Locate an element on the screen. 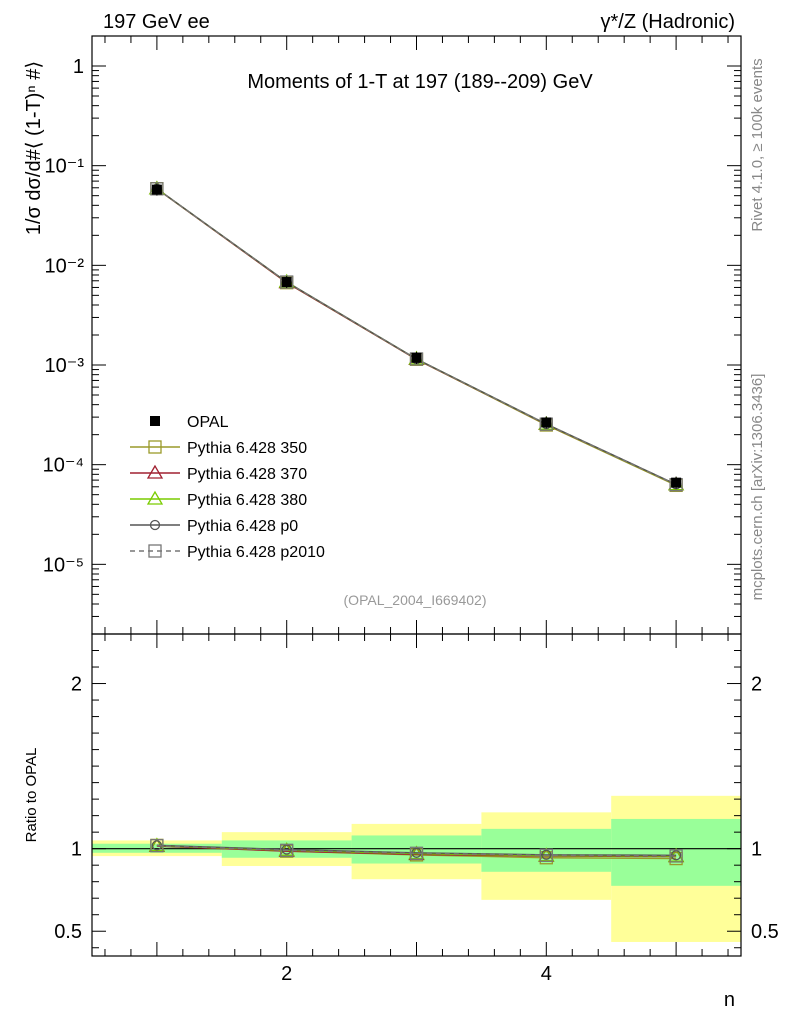 The height and width of the screenshot is (1024, 786). header-left-label: 197 GeV ee is located at coordinates (156, 22).